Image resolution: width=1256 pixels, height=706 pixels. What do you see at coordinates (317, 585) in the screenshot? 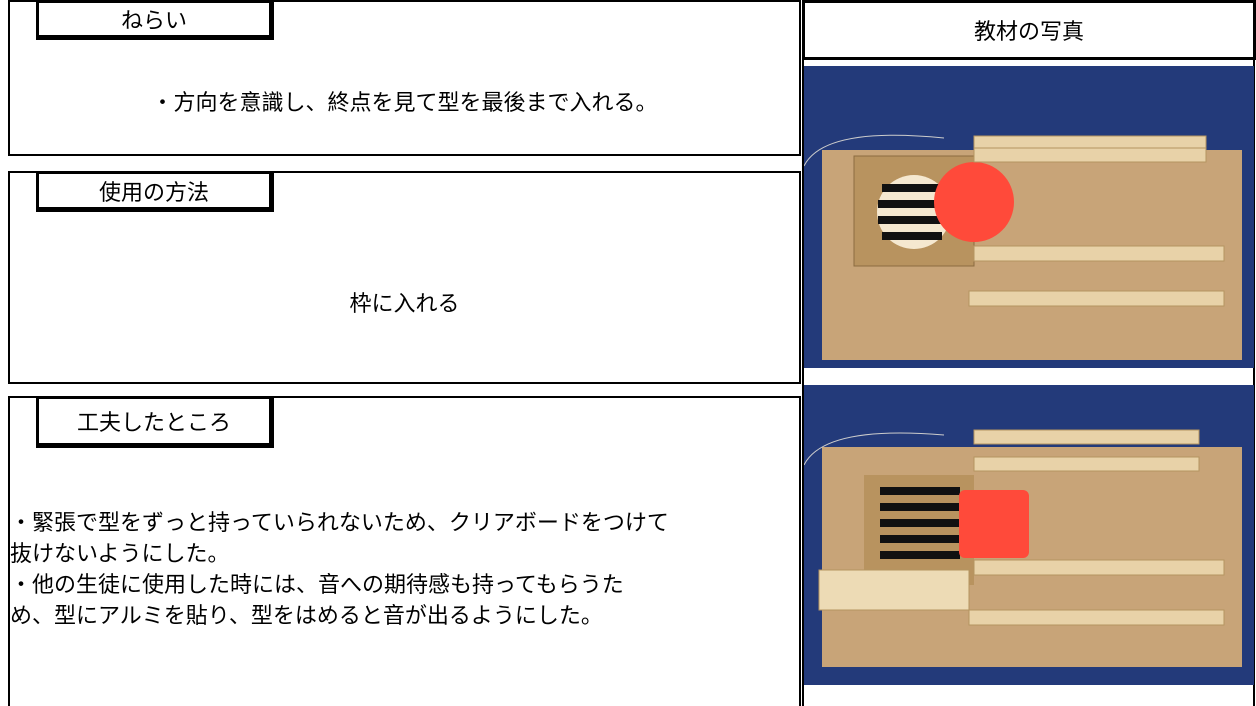
I see `text-line: ・他の生徒に使用した時には、音への期待感も持ってもらうた` at bounding box center [317, 585].